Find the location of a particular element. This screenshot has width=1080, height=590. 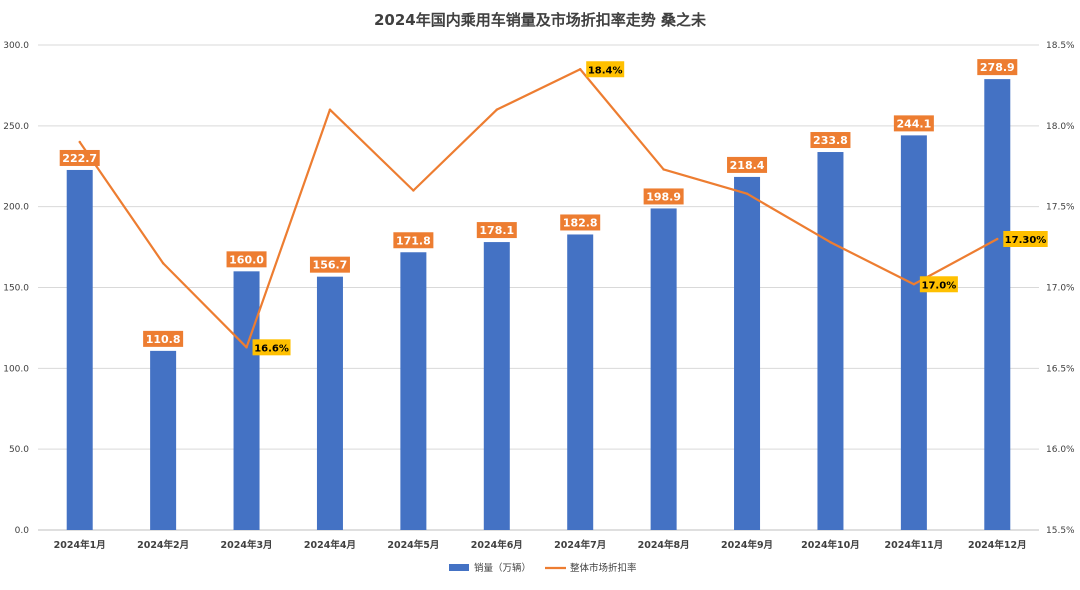

y-axis-right: 15.5% 16.0% 16.5% 17.0% 17.5% 18.0% 18.5% is located at coordinates (1060, 288).